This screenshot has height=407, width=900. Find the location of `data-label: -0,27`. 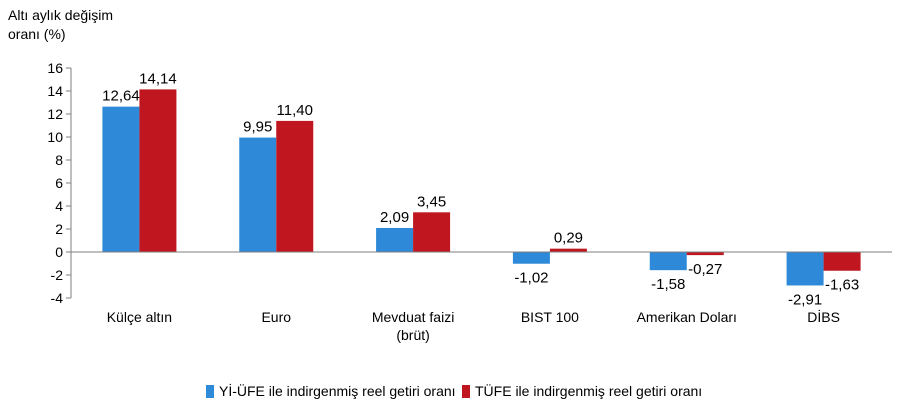

data-label: -0,27 is located at coordinates (705, 269).